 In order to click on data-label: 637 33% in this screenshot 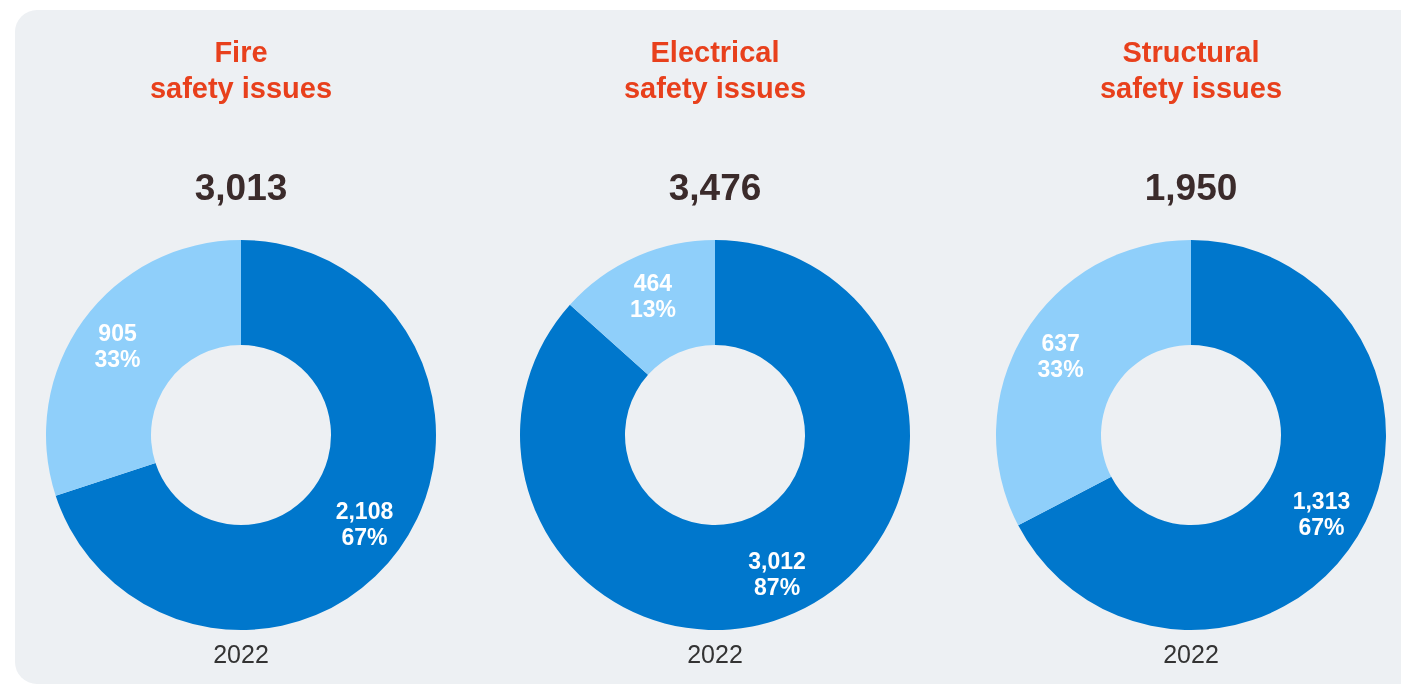, I will do `click(1060, 356)`.